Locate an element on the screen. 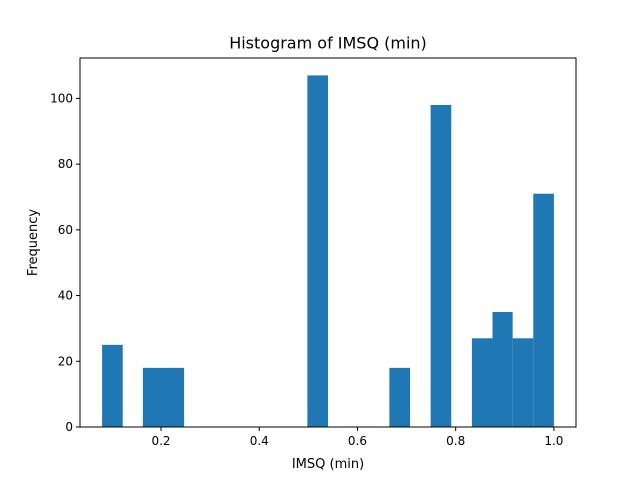 This screenshot has width=640, height=480. y-tick-label: 0 is located at coordinates (69, 427).